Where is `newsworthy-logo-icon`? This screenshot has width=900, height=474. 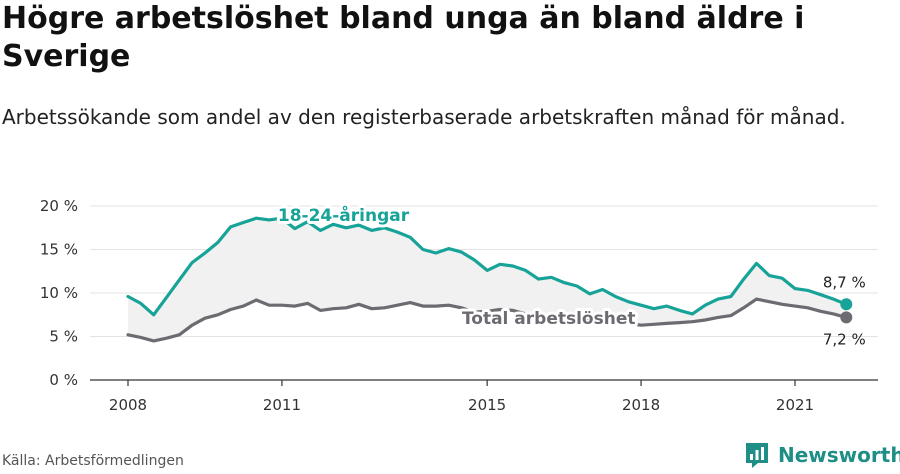 newsworthy-logo-icon is located at coordinates (757, 455).